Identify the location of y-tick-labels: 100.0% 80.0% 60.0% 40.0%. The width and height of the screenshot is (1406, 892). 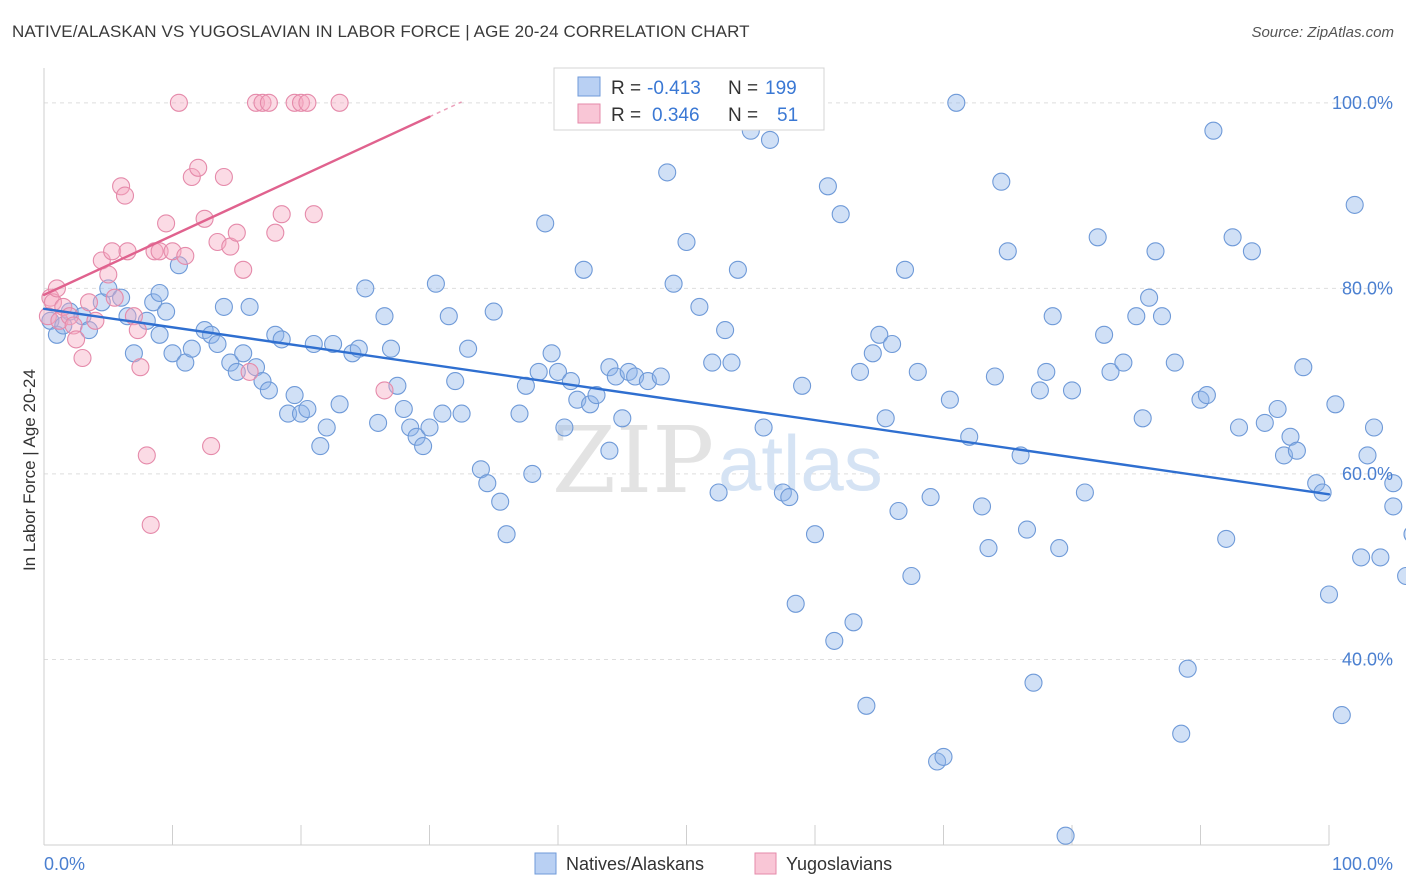
(1362, 381).